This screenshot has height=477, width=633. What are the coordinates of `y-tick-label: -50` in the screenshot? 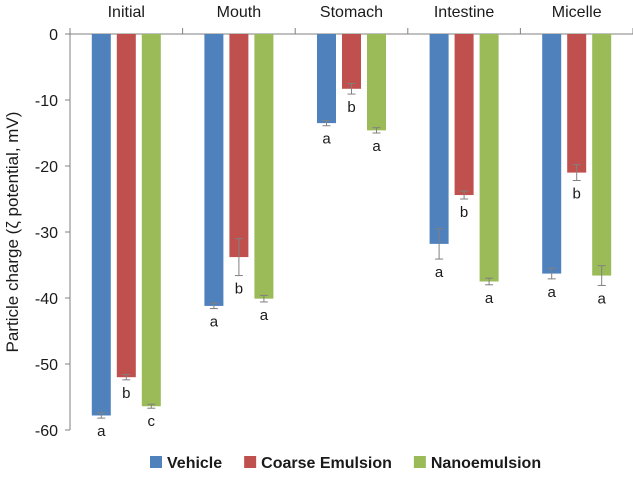 It's located at (46, 365).